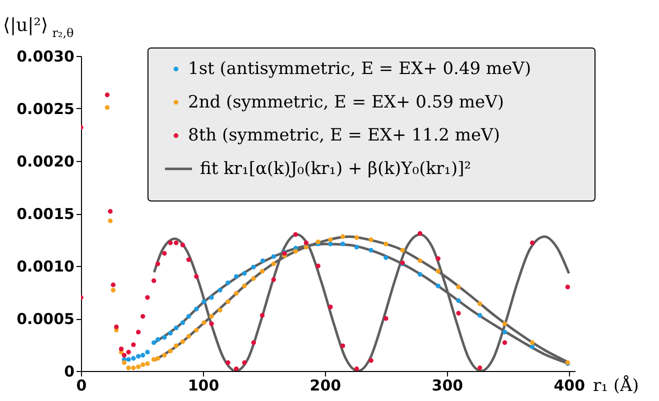 The width and height of the screenshot is (659, 401). I want to click on x-tick-label: 200, so click(326, 385).